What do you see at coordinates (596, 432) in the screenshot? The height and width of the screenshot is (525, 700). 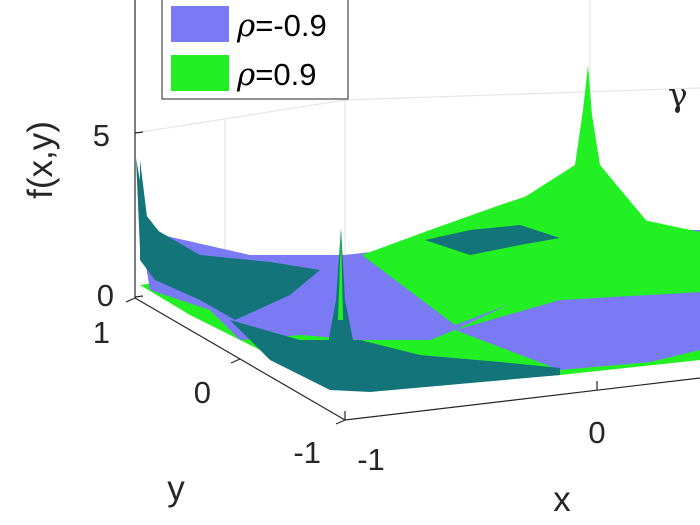 I see `x-tick-label-0: 0` at bounding box center [596, 432].